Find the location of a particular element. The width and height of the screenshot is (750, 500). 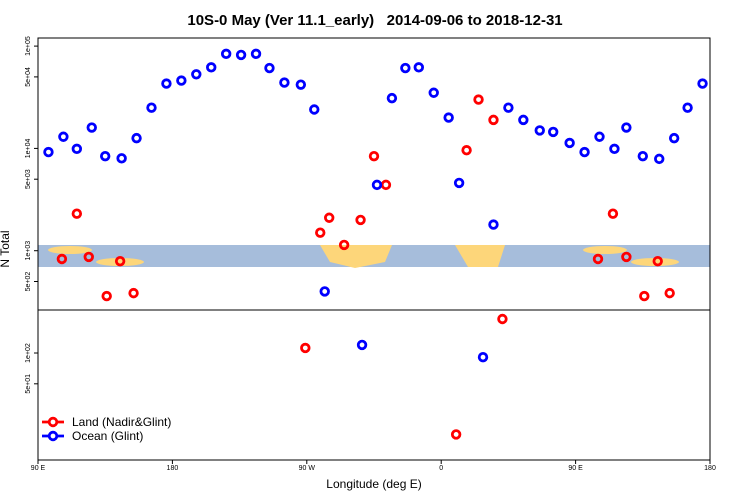

y-tick-label: 1e+03 is located at coordinates (28, 251).